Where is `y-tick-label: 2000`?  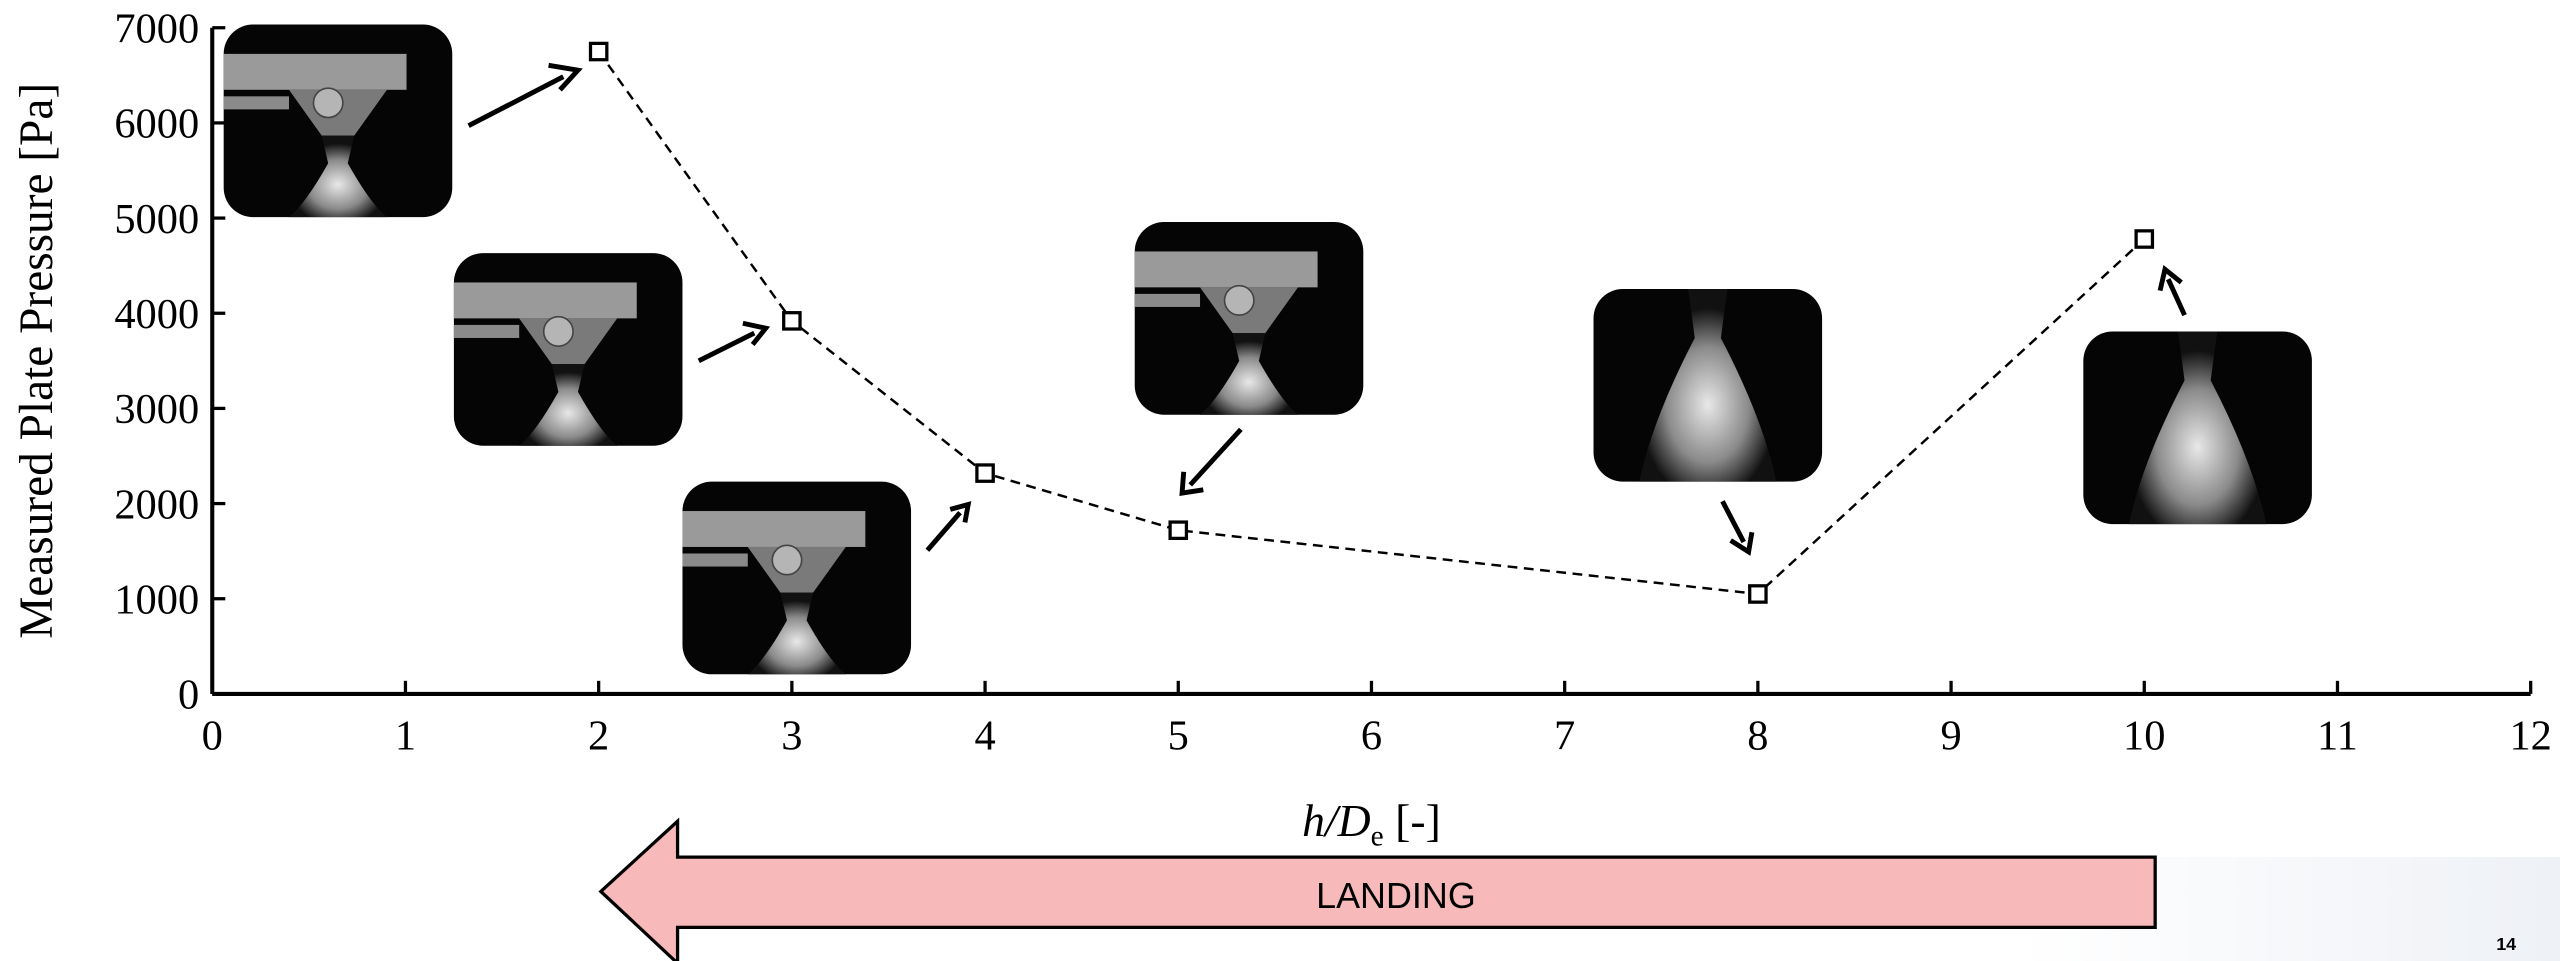 y-tick-label: 2000 is located at coordinates (156, 504).